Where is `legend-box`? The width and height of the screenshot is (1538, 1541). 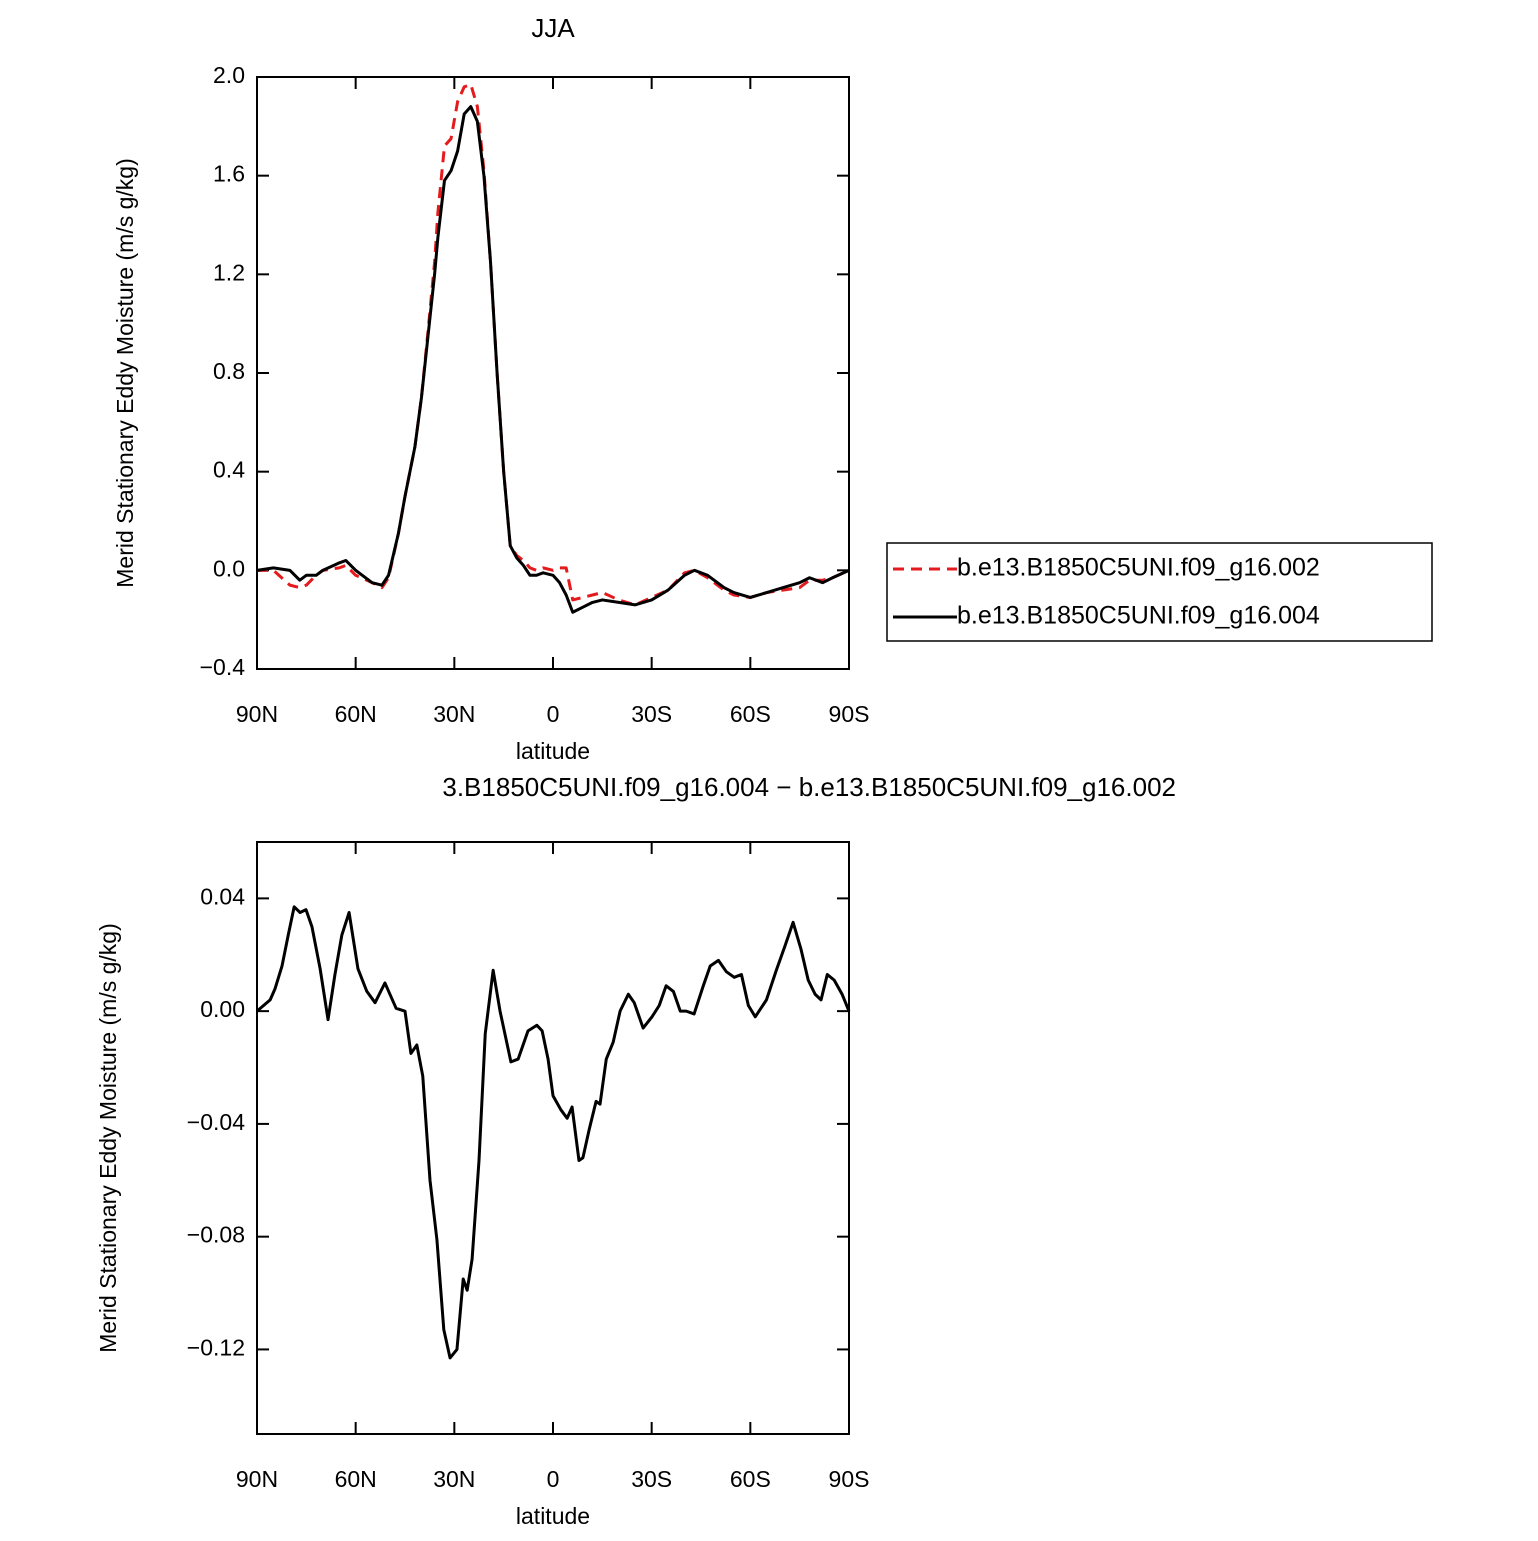 legend-box is located at coordinates (1159, 592).